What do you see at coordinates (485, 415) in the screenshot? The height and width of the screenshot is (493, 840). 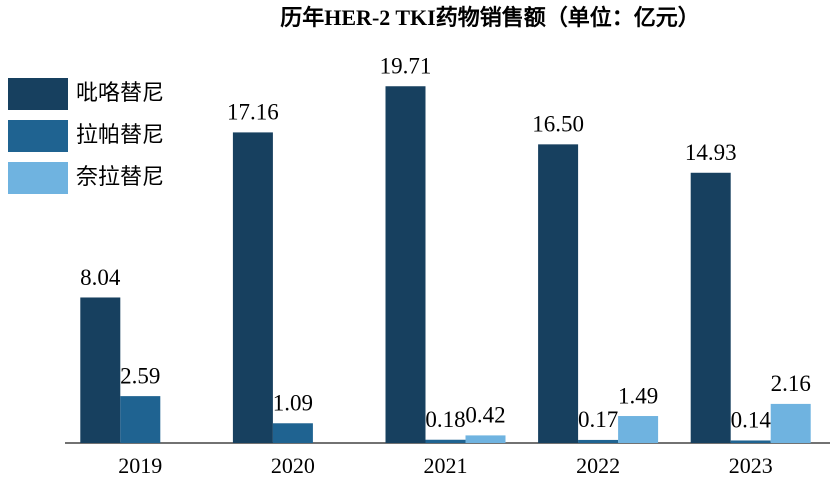 I see `value-label: 0.42` at bounding box center [485, 415].